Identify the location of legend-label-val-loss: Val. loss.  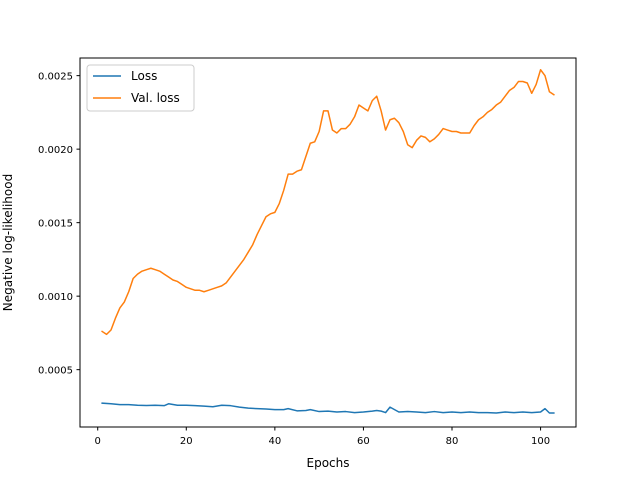
(155, 98).